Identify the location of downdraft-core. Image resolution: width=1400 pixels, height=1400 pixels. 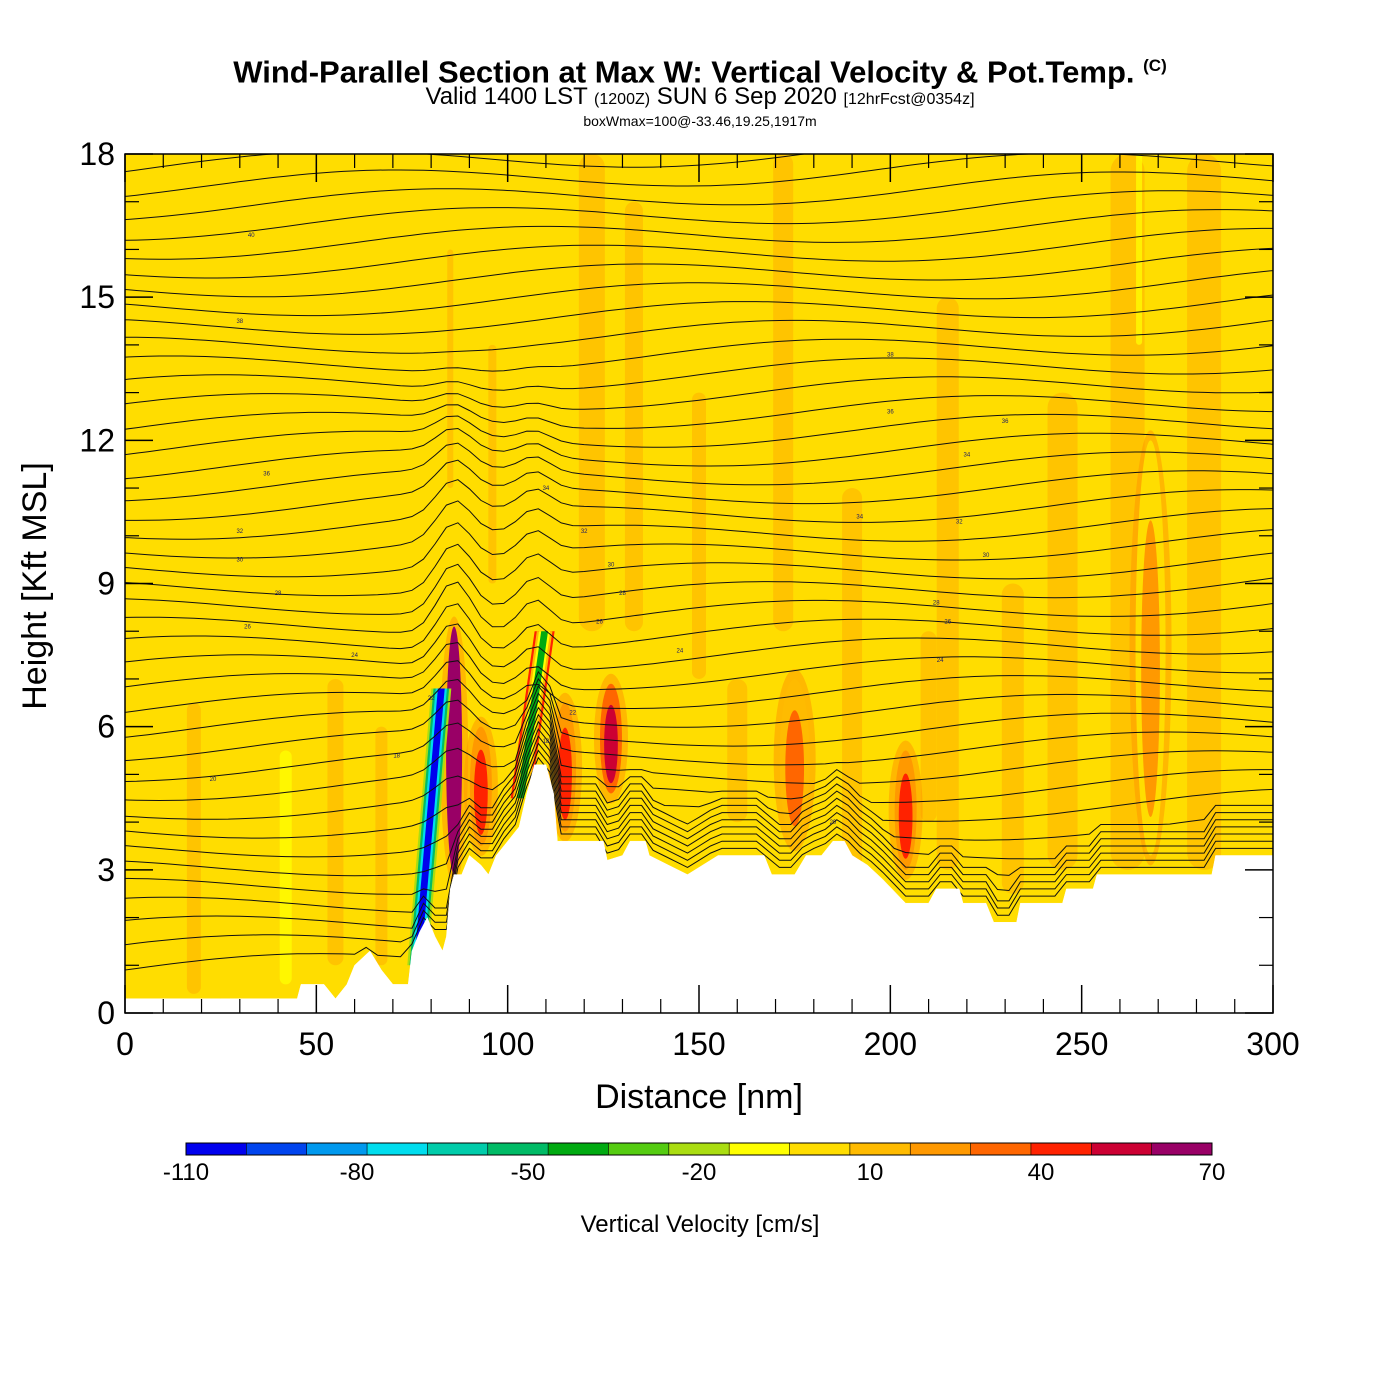
(429, 827).